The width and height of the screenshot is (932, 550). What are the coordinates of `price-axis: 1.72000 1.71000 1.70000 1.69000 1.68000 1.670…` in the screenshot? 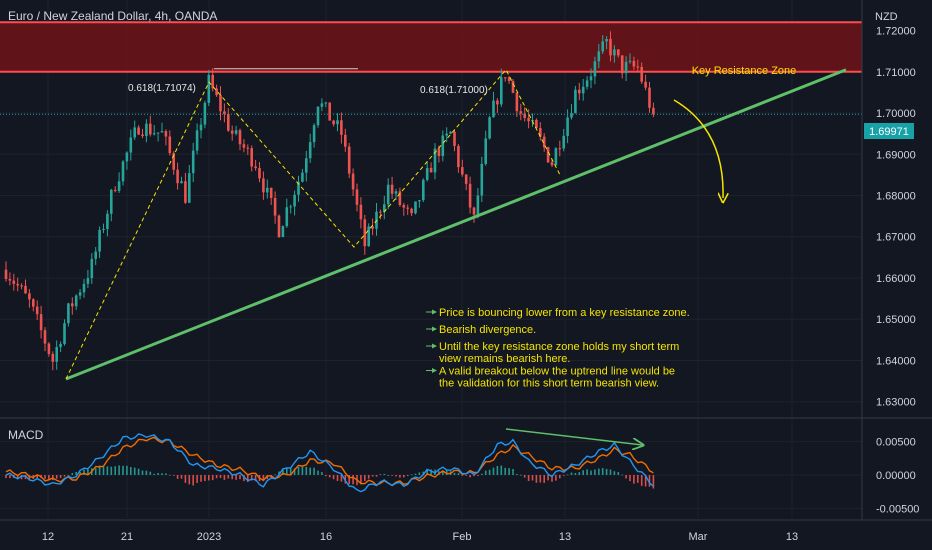 It's located at (896, 217).